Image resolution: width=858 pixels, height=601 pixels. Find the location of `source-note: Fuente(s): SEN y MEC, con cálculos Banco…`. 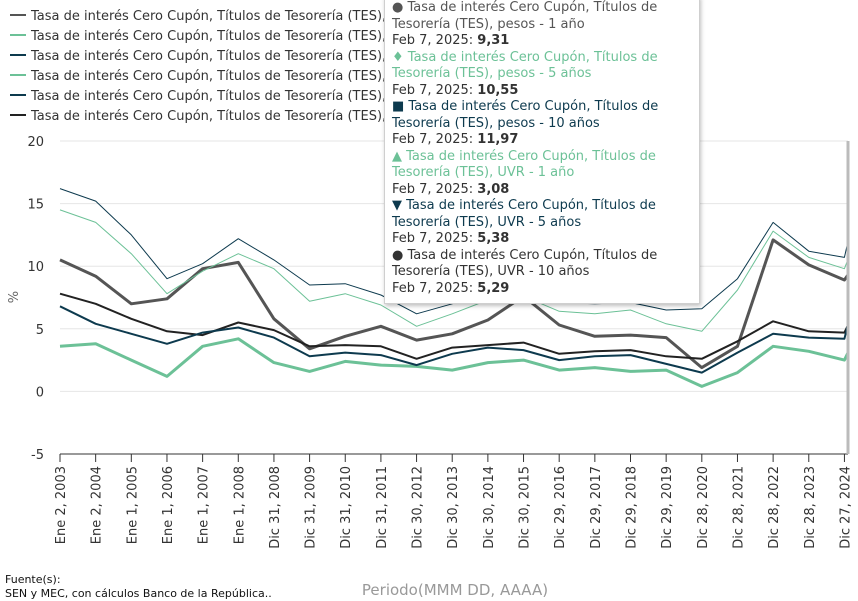

source-note: Fuente(s): SEN y MEC, con cálculos Banco… is located at coordinates (138, 587).